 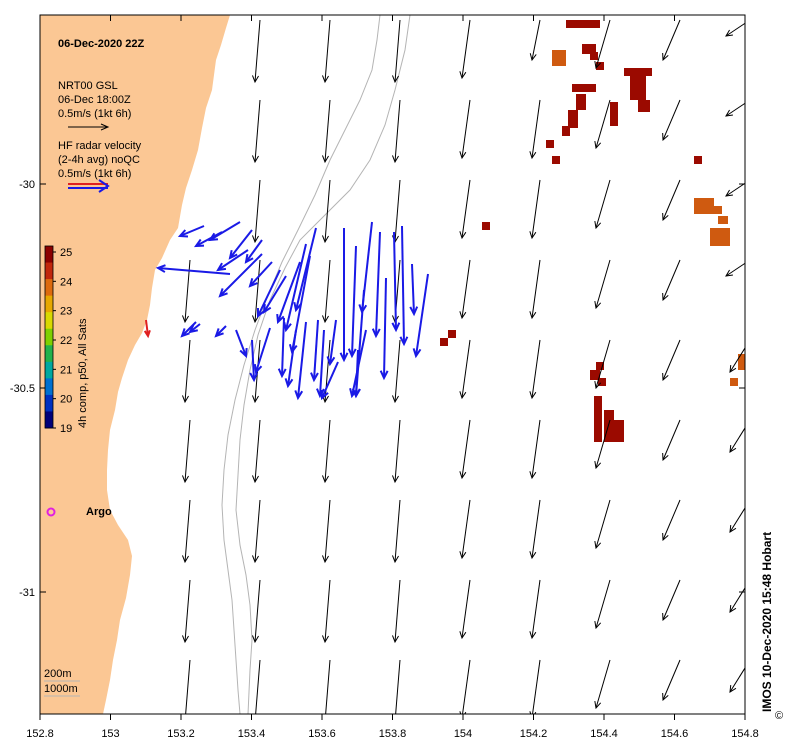 I want to click on x-tick-label: 154, so click(x=463, y=734).